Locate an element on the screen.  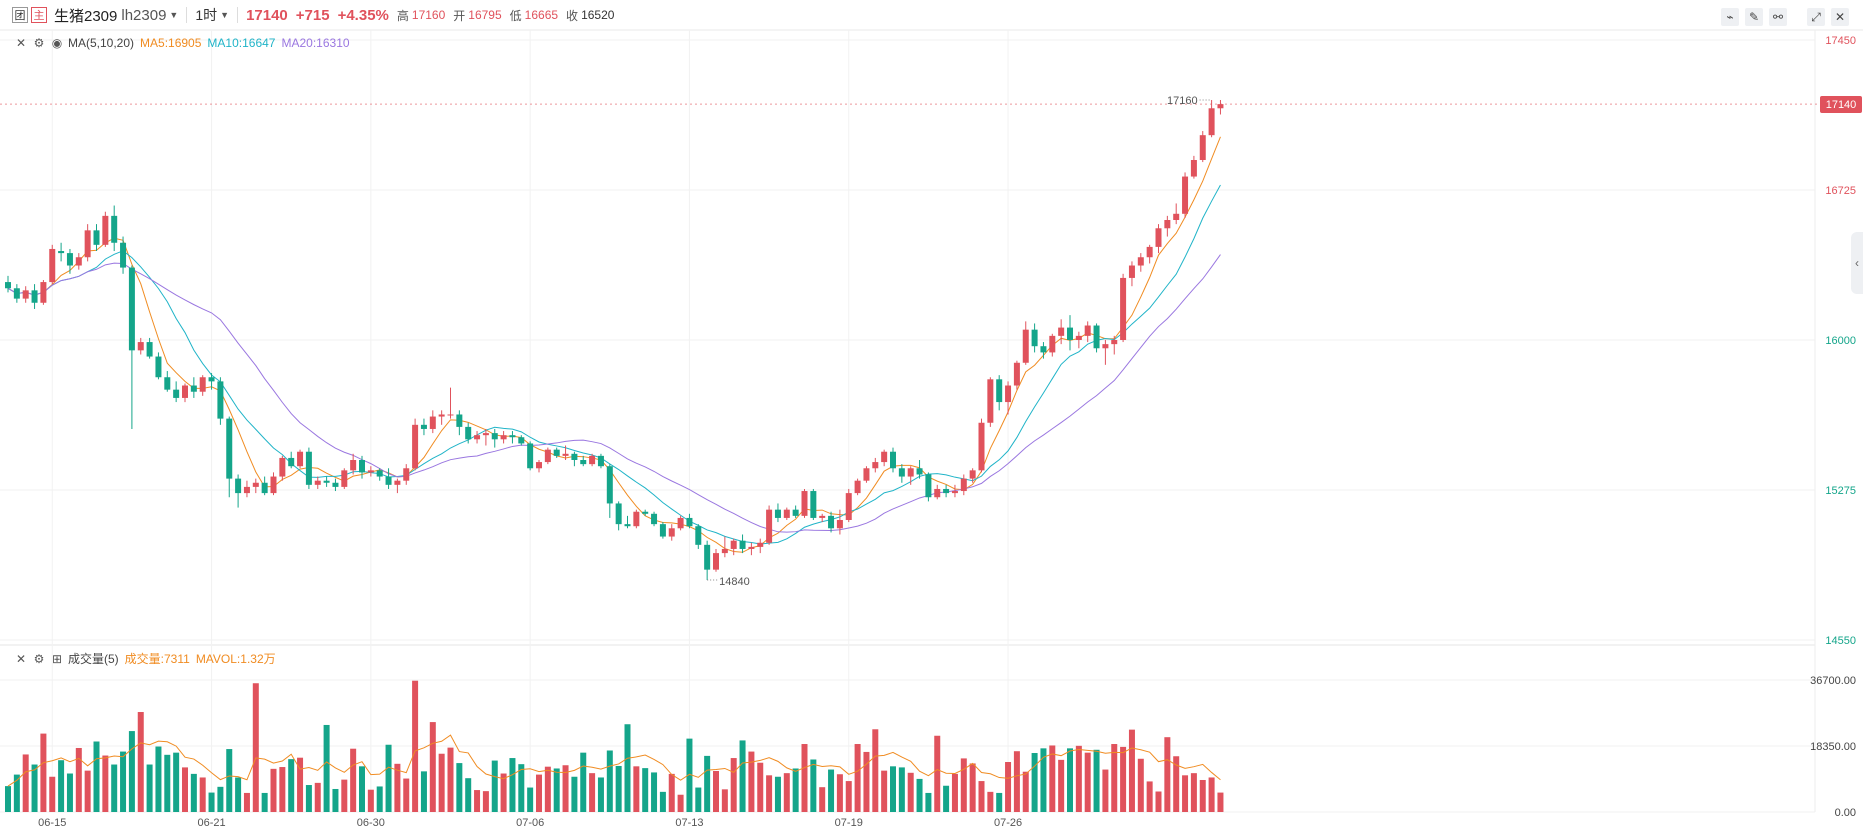
min-price-label: 14840 is located at coordinates (734, 582).